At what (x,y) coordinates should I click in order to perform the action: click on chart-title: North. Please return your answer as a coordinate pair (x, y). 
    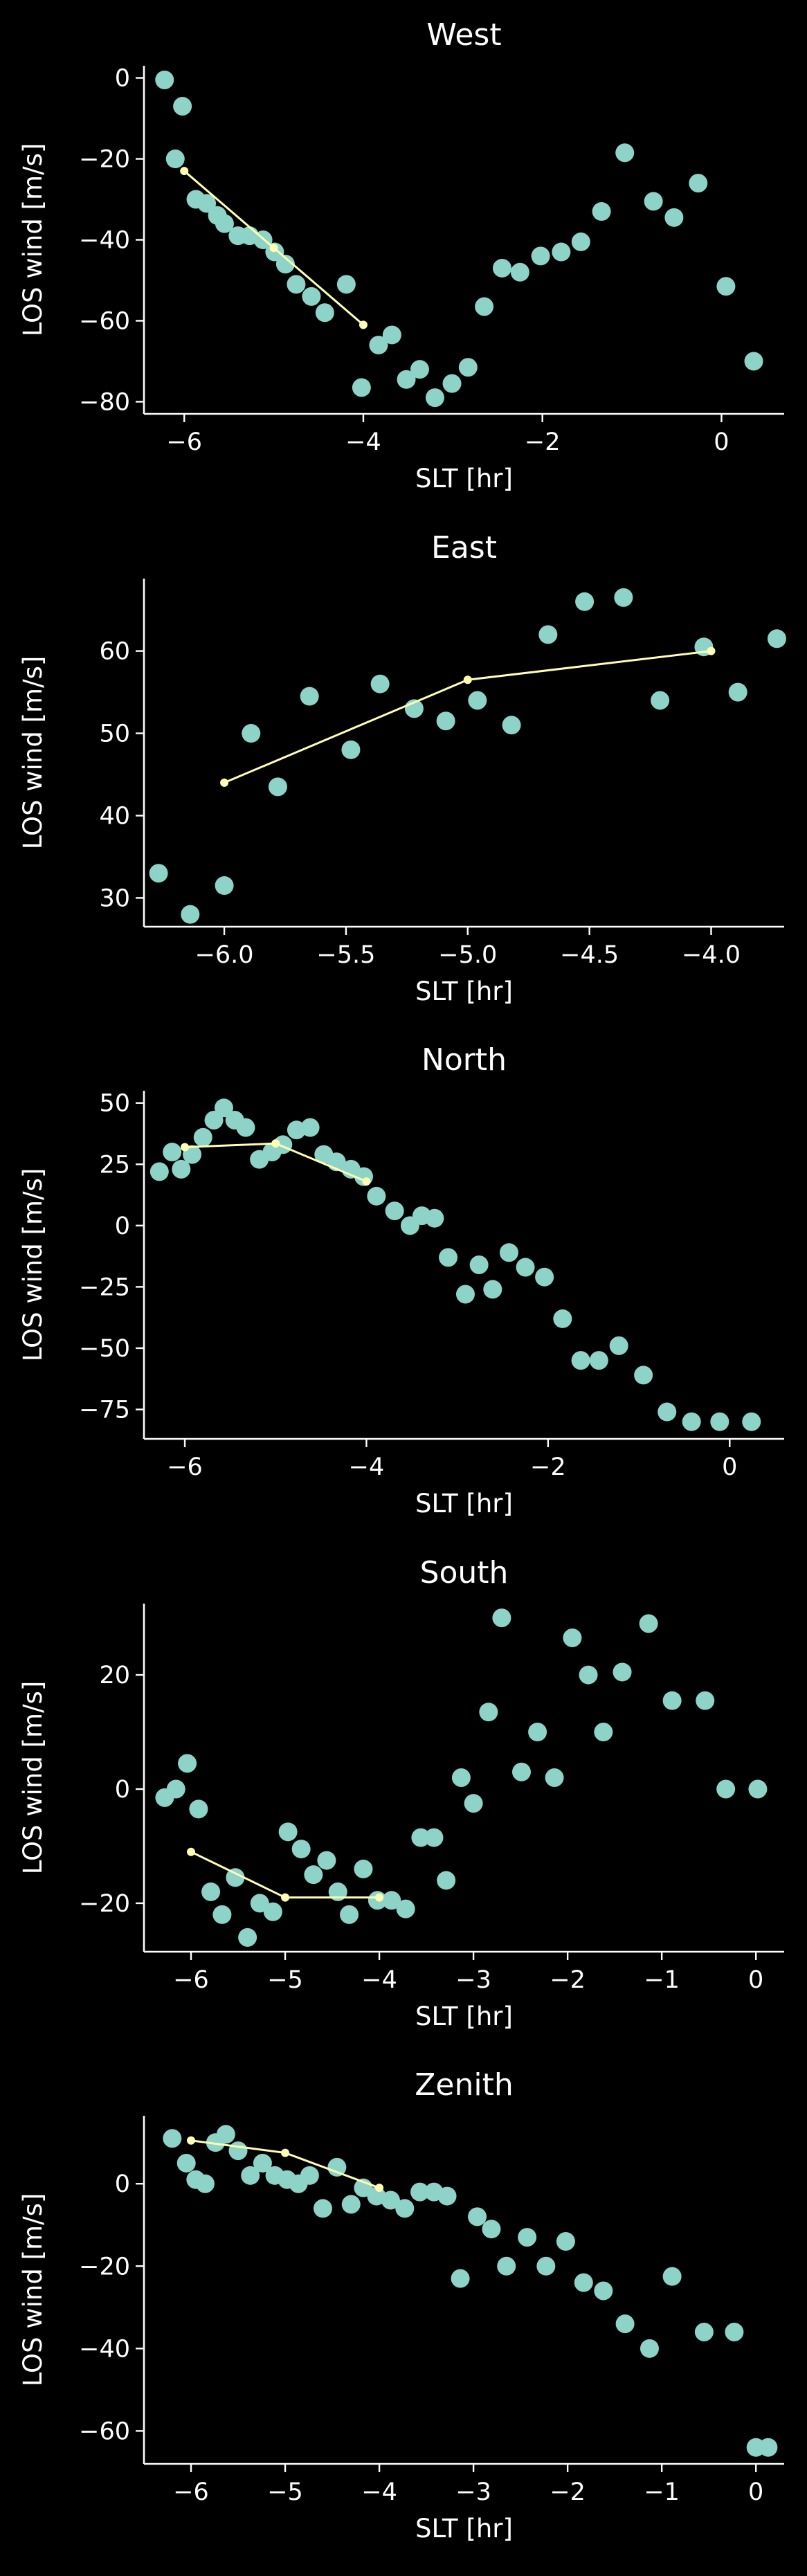
    Looking at the image, I should click on (464, 1060).